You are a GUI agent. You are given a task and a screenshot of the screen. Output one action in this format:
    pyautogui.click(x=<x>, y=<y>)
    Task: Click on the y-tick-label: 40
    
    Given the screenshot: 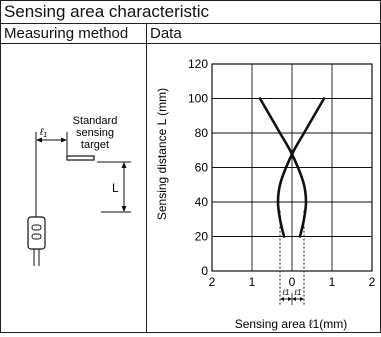 What is the action you would take?
    pyautogui.click(x=202, y=202)
    